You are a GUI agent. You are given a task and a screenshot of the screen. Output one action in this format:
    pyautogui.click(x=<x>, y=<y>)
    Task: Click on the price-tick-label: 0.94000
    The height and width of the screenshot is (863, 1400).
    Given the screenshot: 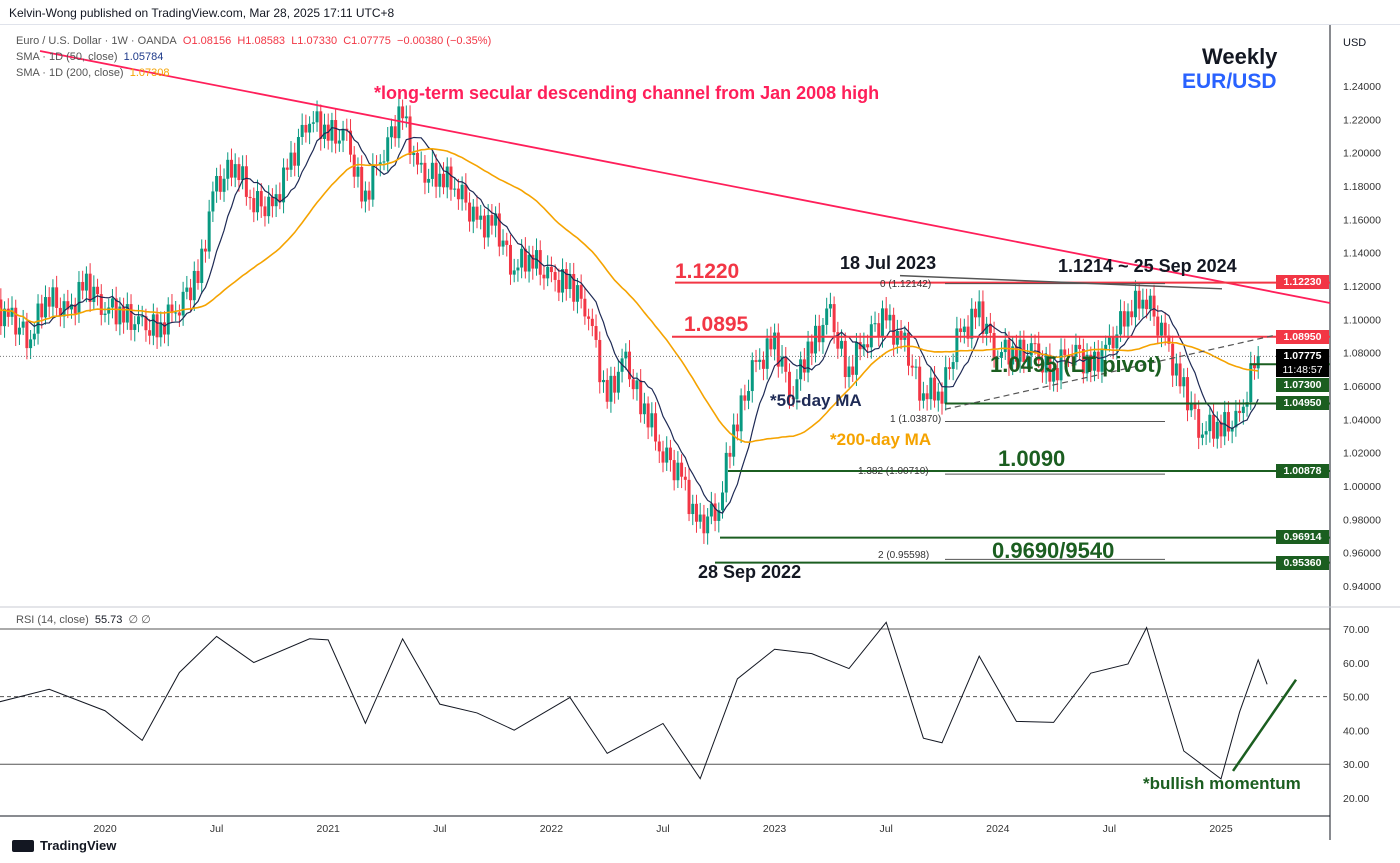 What is the action you would take?
    pyautogui.click(x=1362, y=587)
    